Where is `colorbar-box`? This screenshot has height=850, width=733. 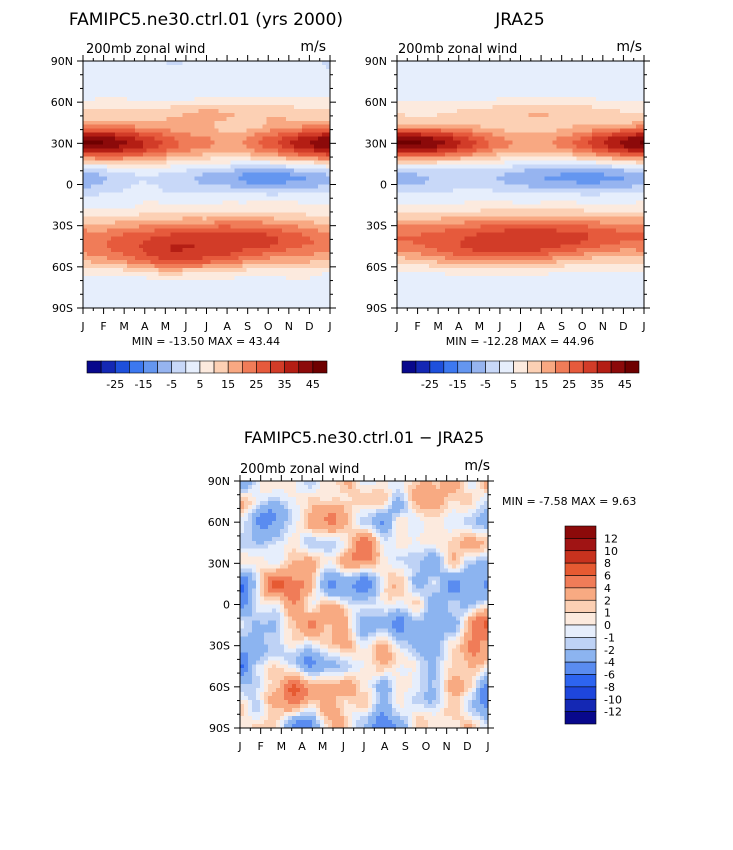 colorbar-box is located at coordinates (136, 367).